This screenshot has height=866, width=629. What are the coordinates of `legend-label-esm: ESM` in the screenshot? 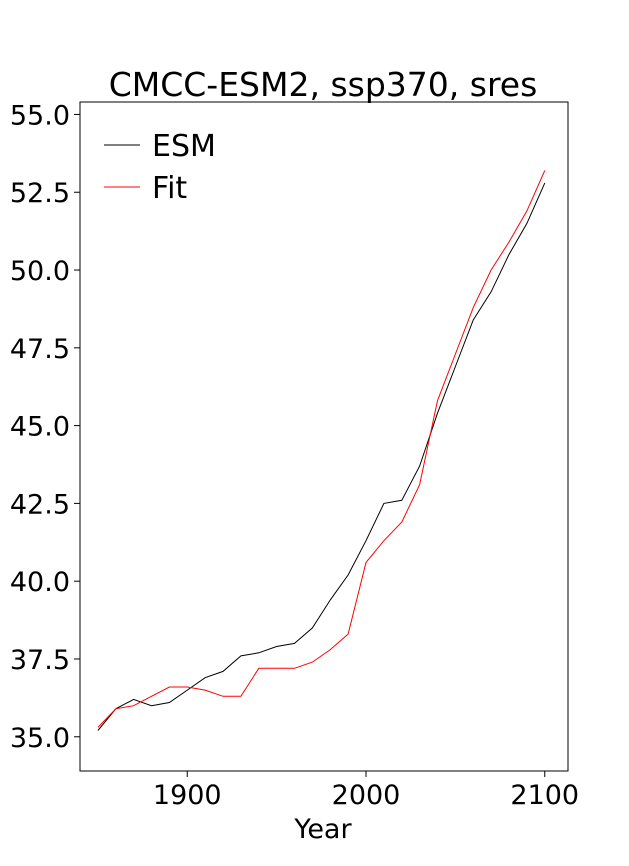 It's located at (184, 146).